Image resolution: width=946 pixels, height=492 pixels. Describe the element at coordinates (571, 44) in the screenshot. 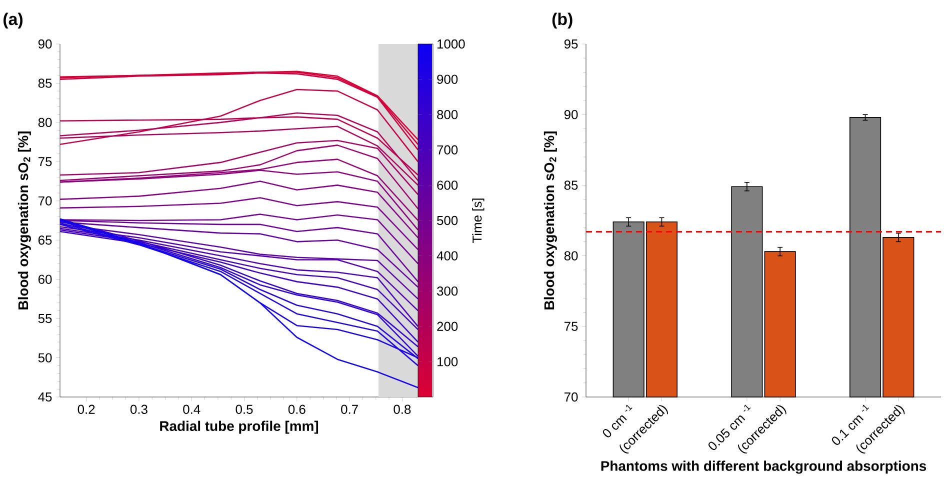

I see `y-tick-label: 95` at that location.